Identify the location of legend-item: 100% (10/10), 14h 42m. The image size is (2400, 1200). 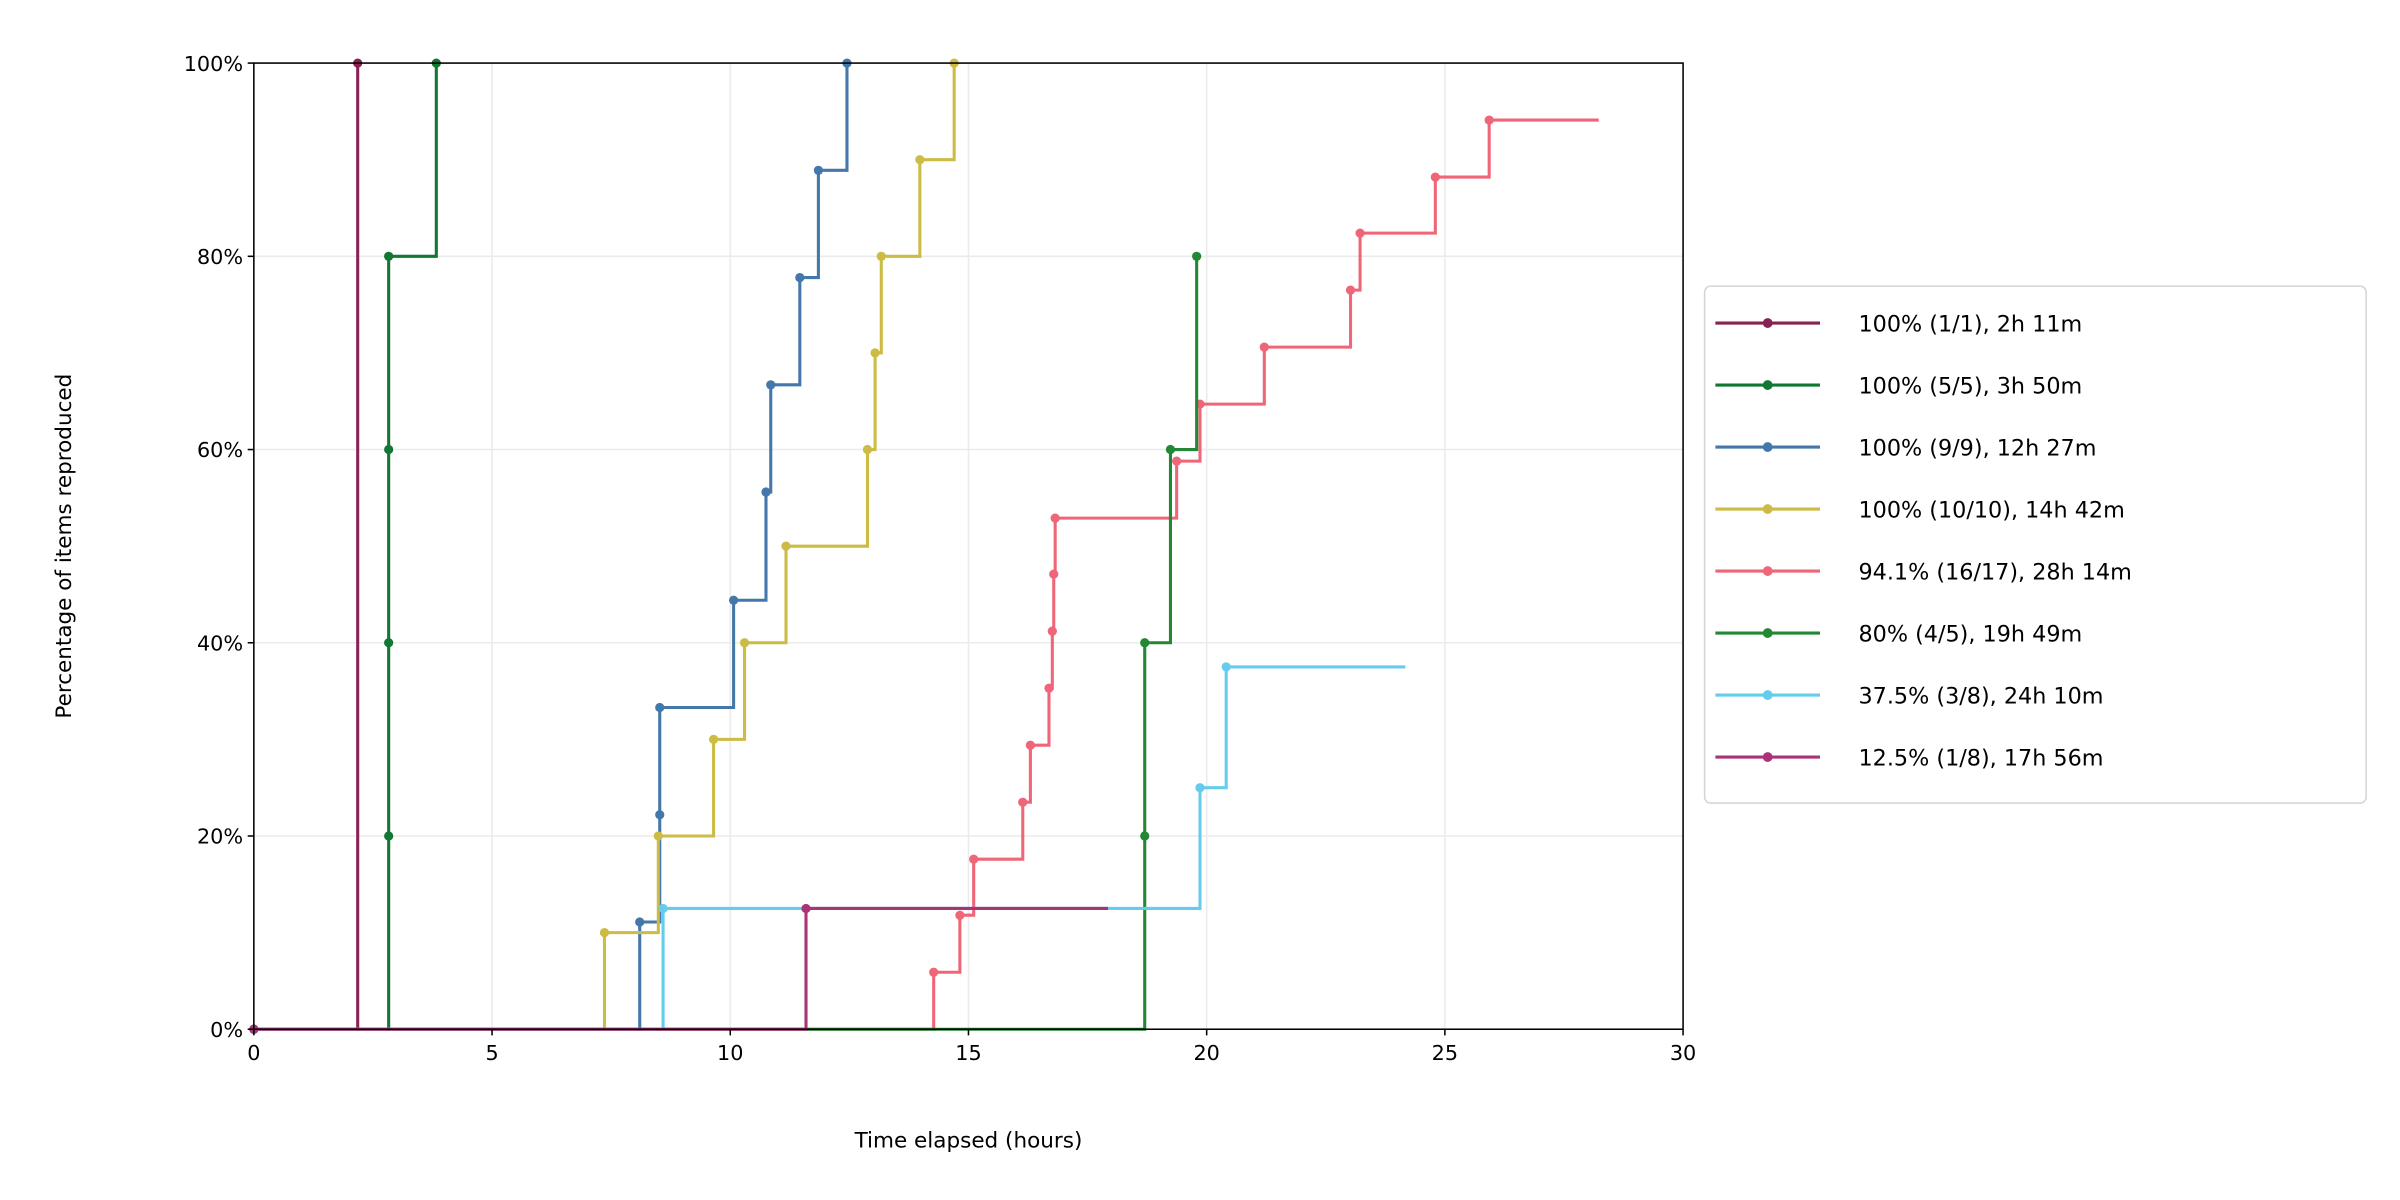
(1920, 511).